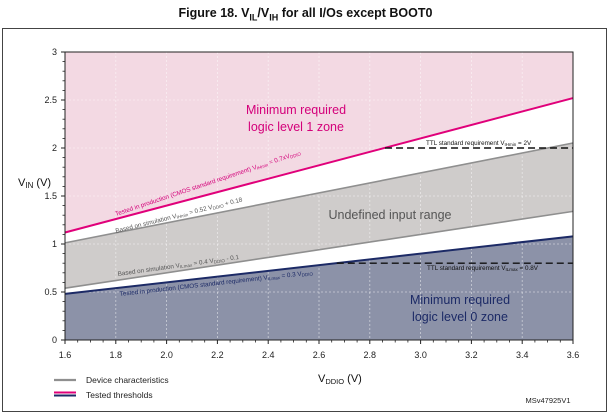 The width and height of the screenshot is (611, 417). What do you see at coordinates (420, 355) in the screenshot?
I see `x-tick-label: 3.0` at bounding box center [420, 355].